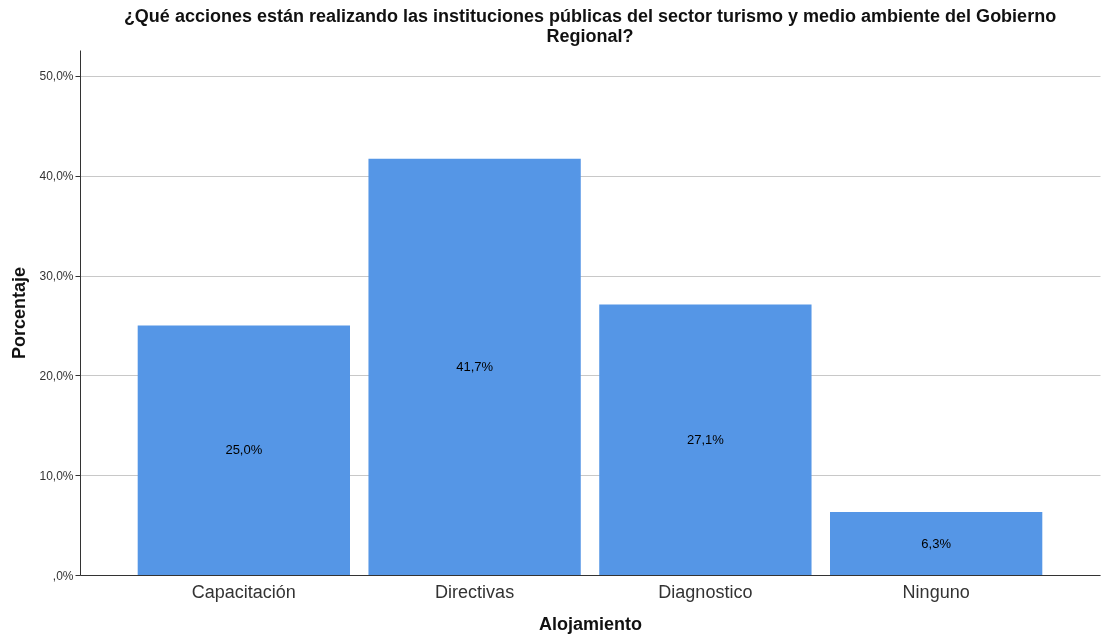  I want to click on x-tick-label: Ninguno, so click(936, 591).